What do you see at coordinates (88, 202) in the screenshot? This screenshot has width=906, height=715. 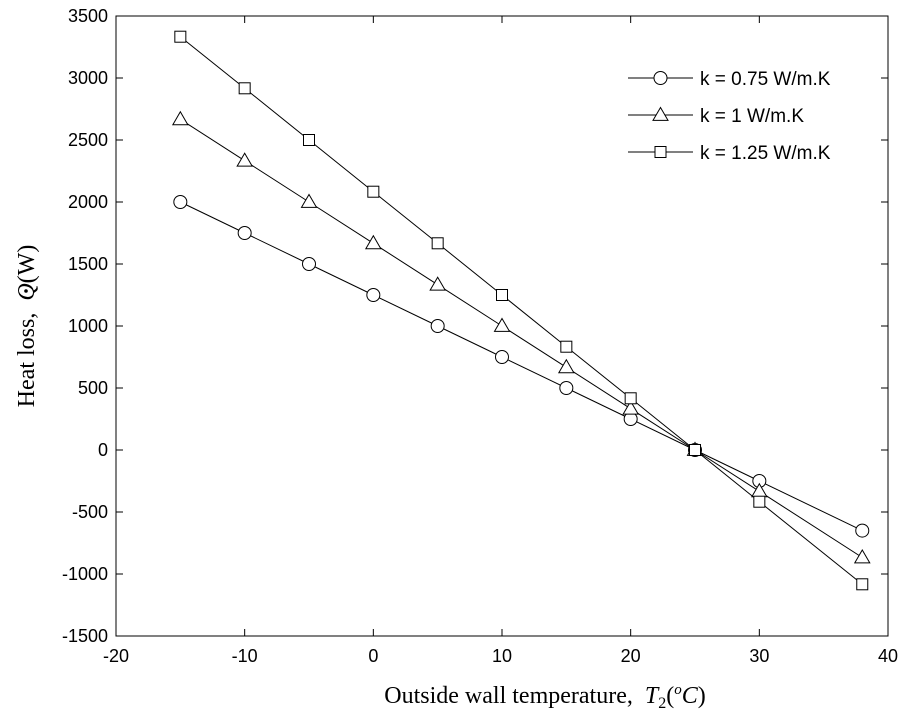 I see `y-tick-label: 2000` at bounding box center [88, 202].